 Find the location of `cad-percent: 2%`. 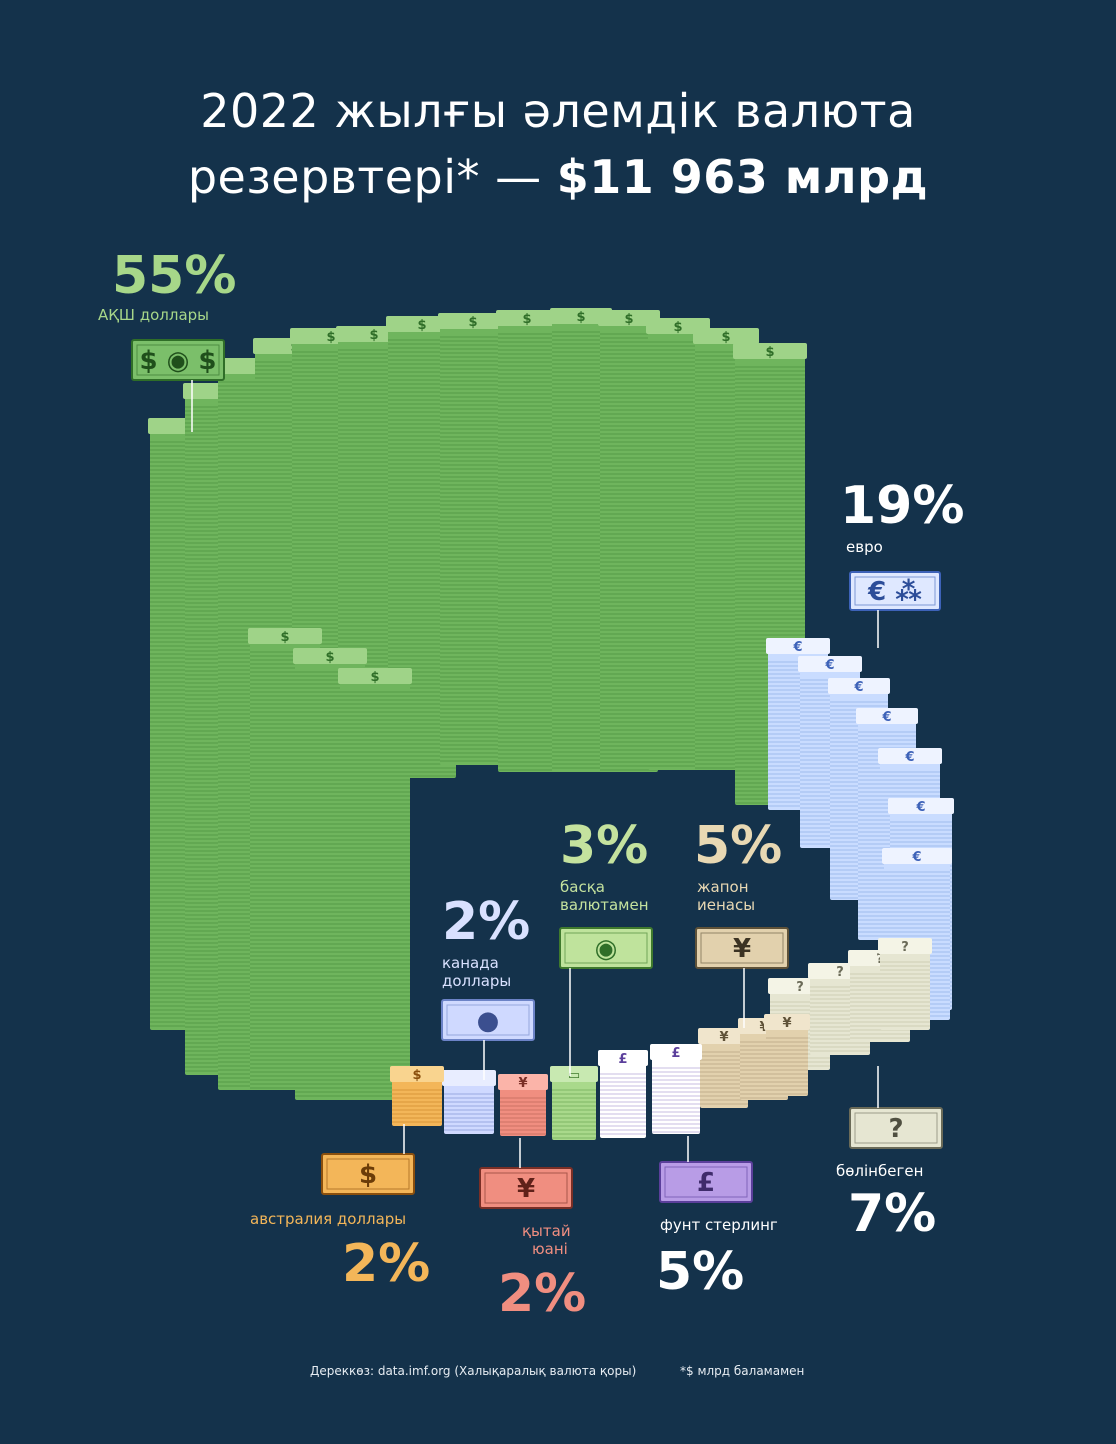

cad-percent: 2% is located at coordinates (486, 922).